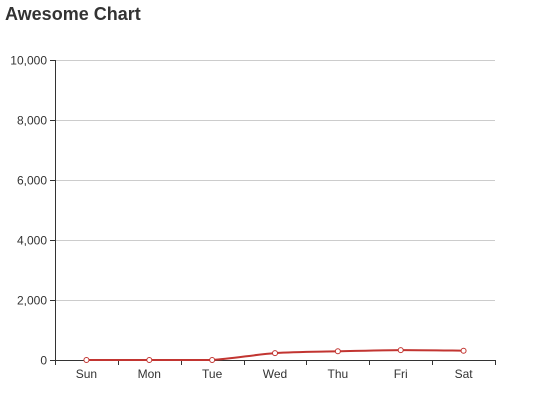  I want to click on y-tick-label: 0, so click(43, 361).